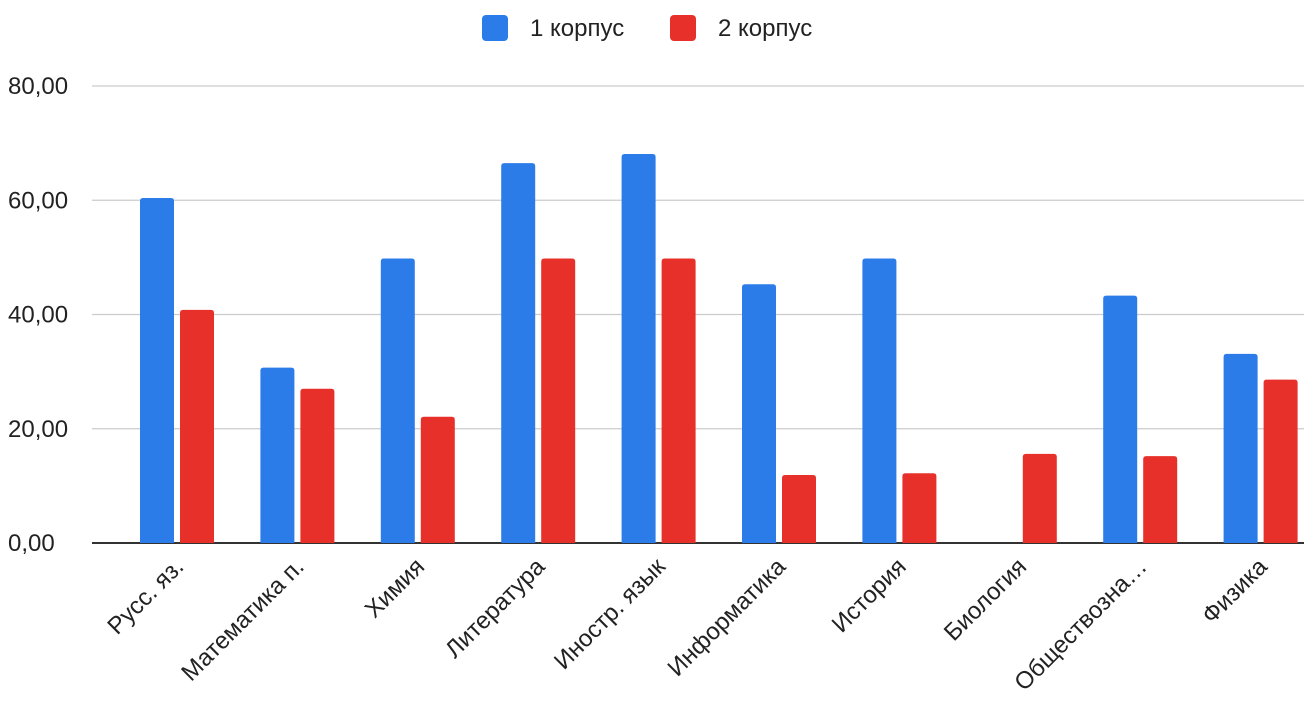  Describe the element at coordinates (869, 595) in the screenshot. I see `x-tick-label: История` at that location.